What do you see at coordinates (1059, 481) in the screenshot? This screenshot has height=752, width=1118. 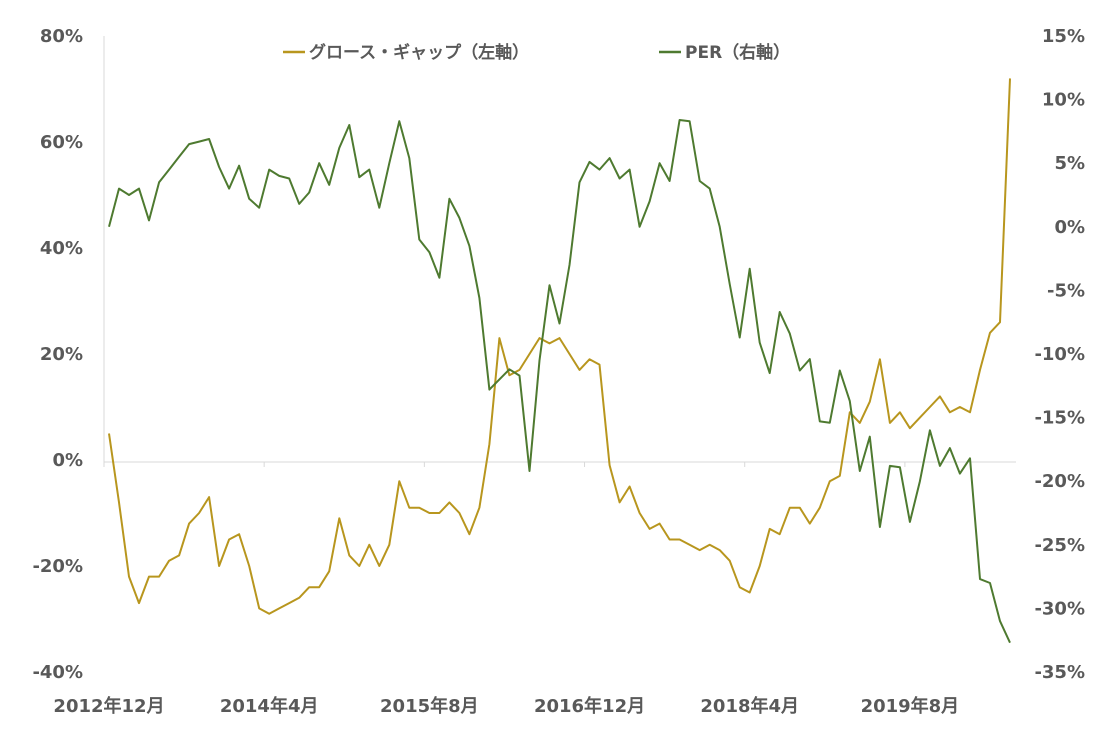 I see `right-tick-label: -20%` at bounding box center [1059, 481].